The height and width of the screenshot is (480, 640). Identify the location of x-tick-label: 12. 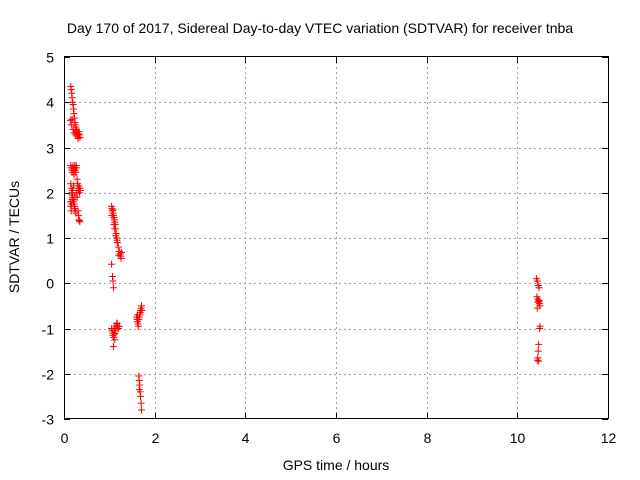
(609, 438).